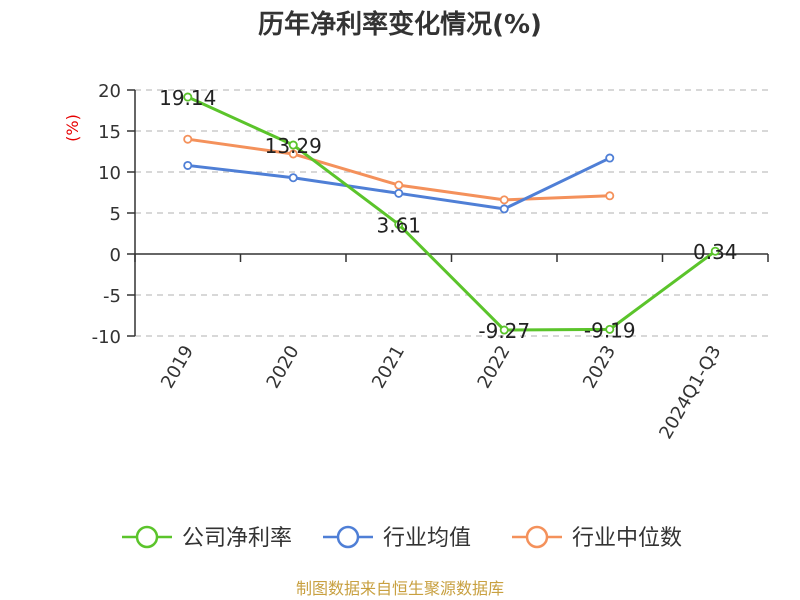 Image resolution: width=800 pixels, height=600 pixels. I want to click on data-label: 19.14, so click(187, 98).